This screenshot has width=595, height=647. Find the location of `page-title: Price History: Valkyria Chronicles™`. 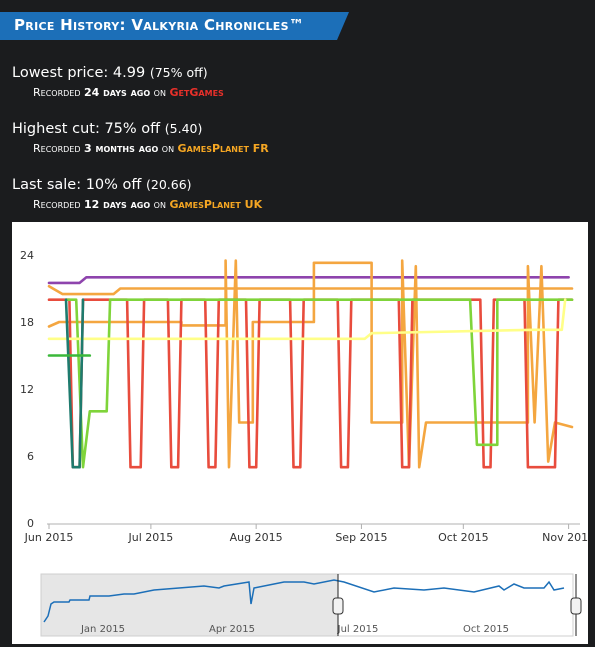

page-title: Price History: Valkyria Chronicles™ is located at coordinates (159, 25).